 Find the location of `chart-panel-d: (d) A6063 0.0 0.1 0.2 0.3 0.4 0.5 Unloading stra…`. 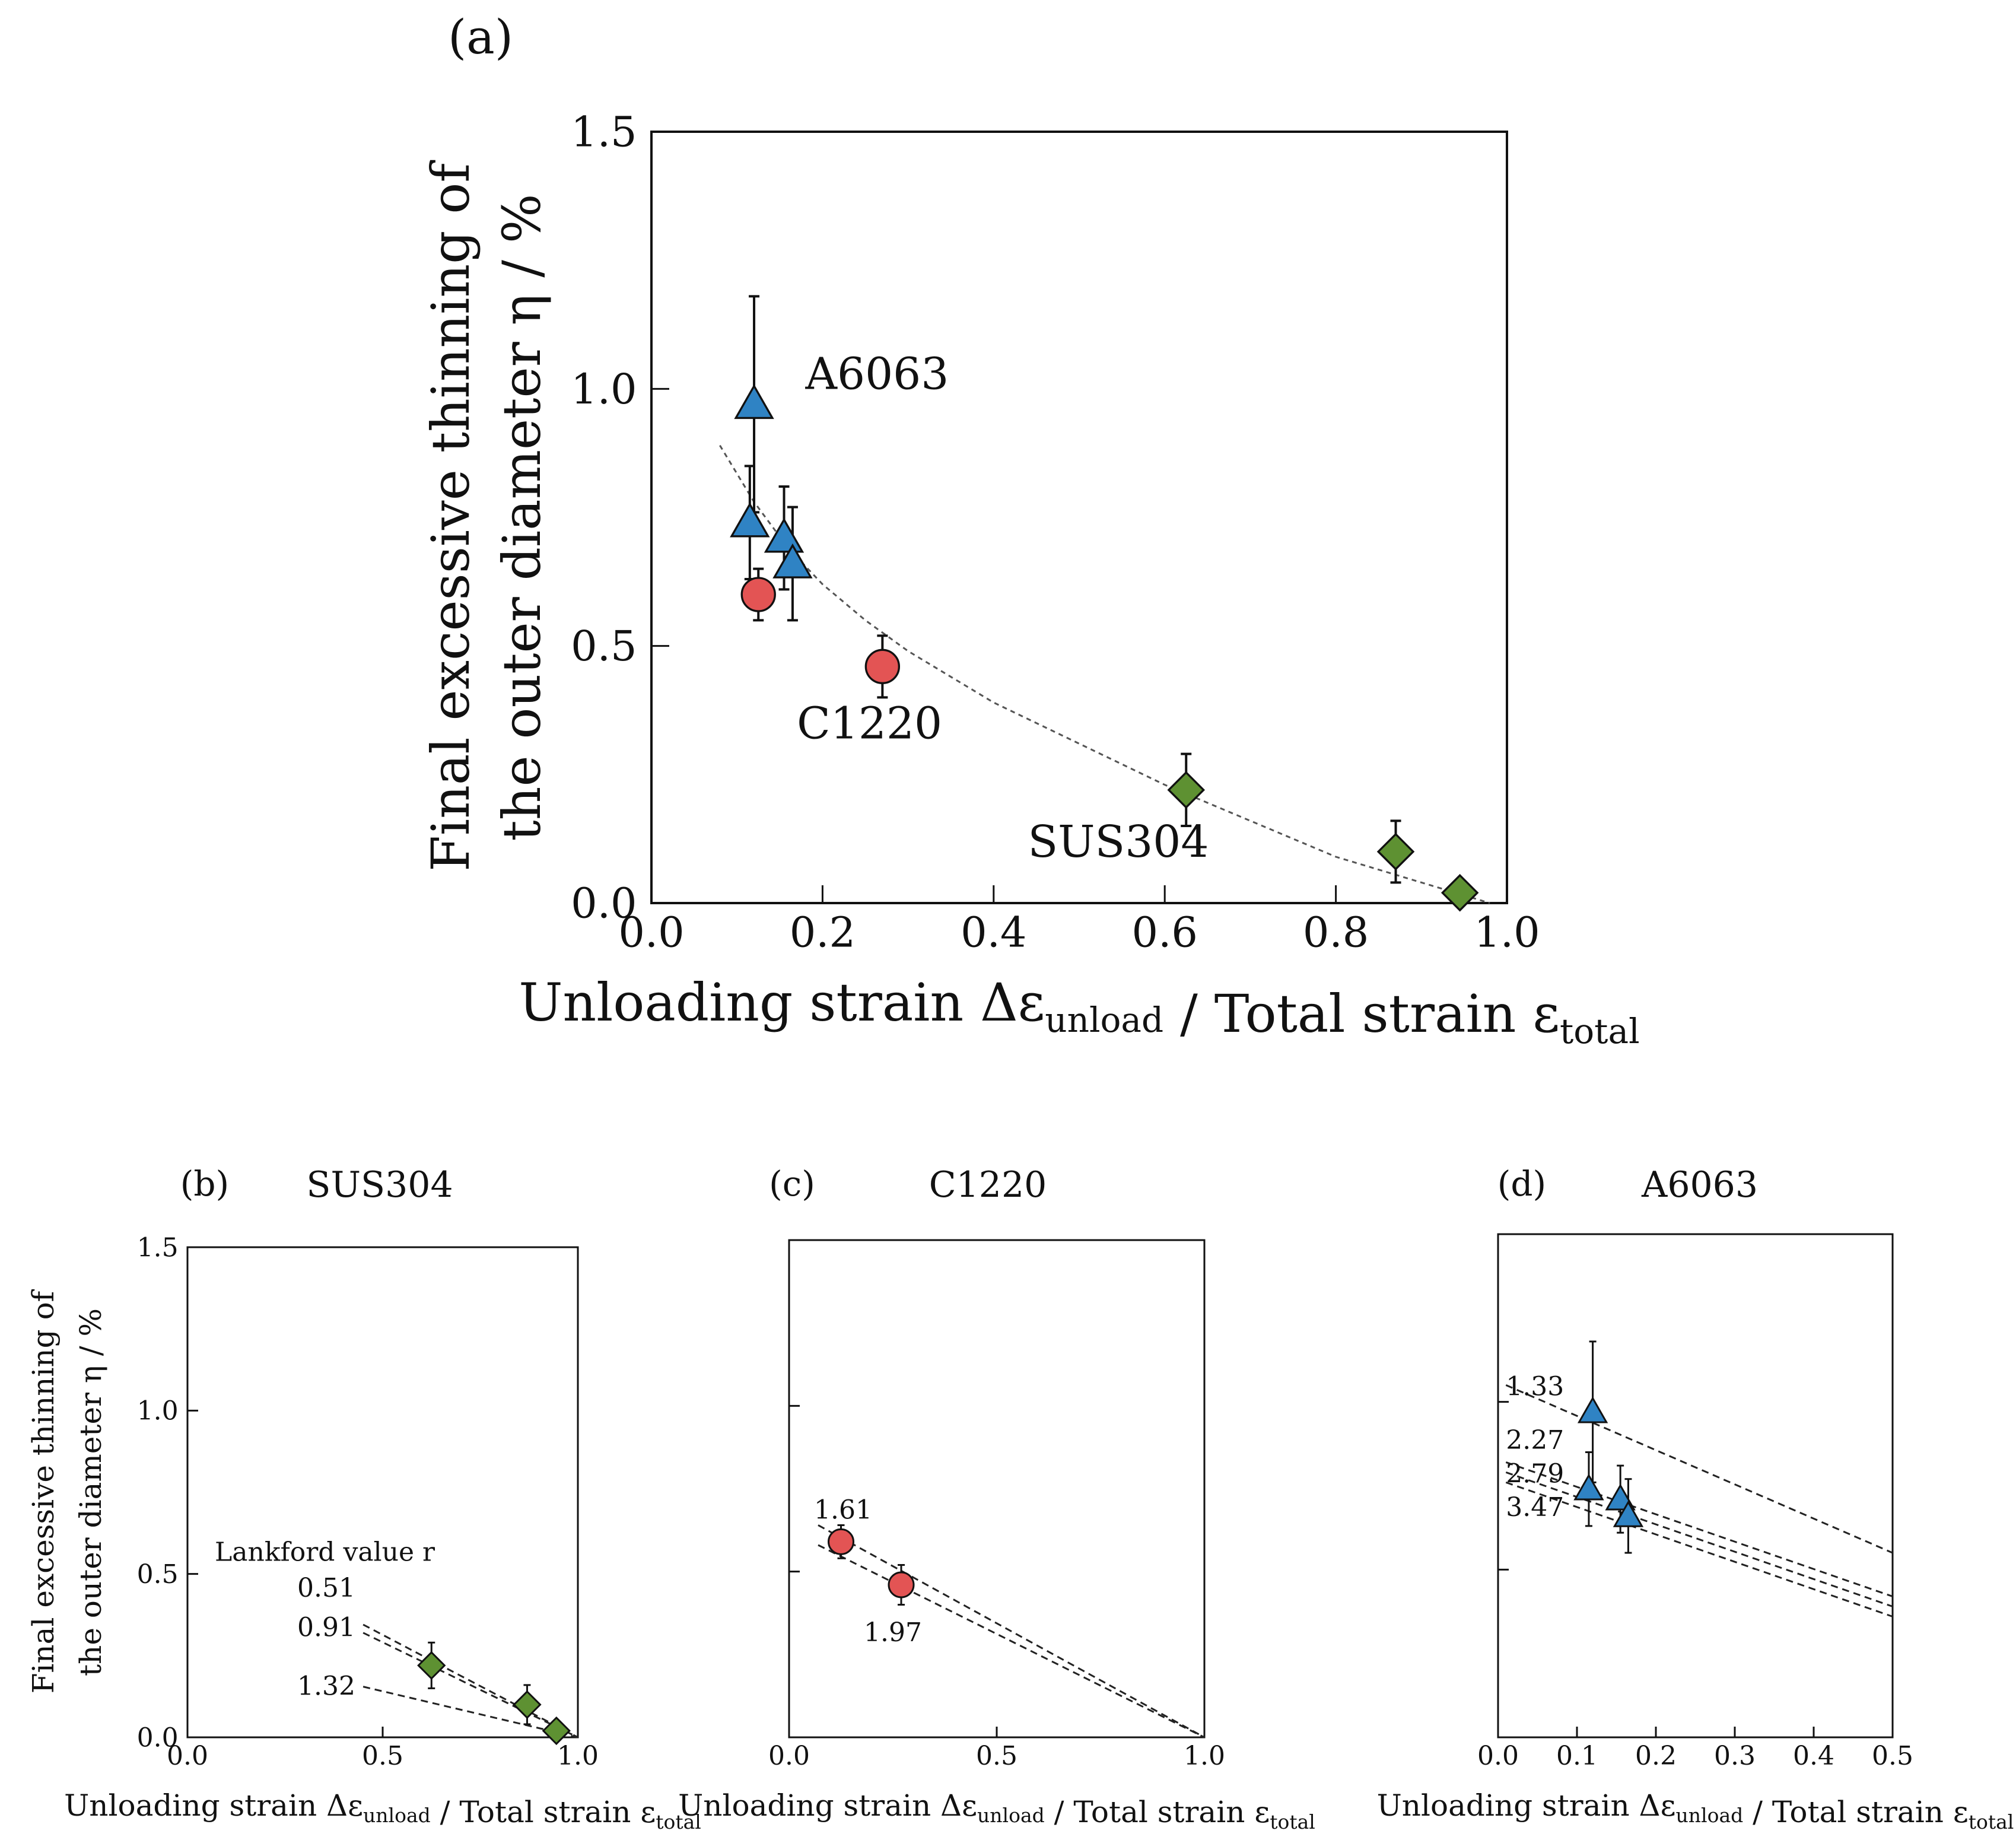

chart-panel-d: (d) A6063 0.0 0.1 0.2 0.3 0.4 0.5 Unloading stra… is located at coordinates (1695, 1498).